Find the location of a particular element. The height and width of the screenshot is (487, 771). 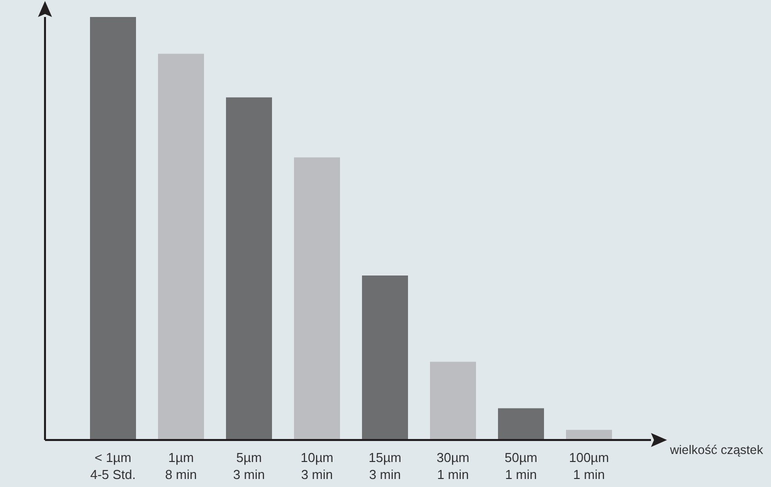

x-tick-label: 10µm 3 min is located at coordinates (317, 466).